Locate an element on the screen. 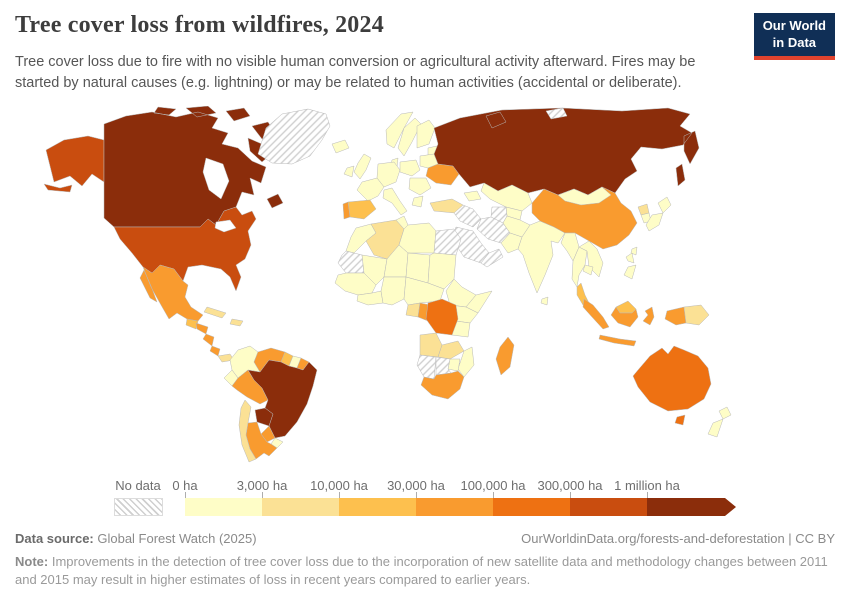 The width and height of the screenshot is (850, 600). legend-tick-label: 300,000 ha is located at coordinates (570, 485).